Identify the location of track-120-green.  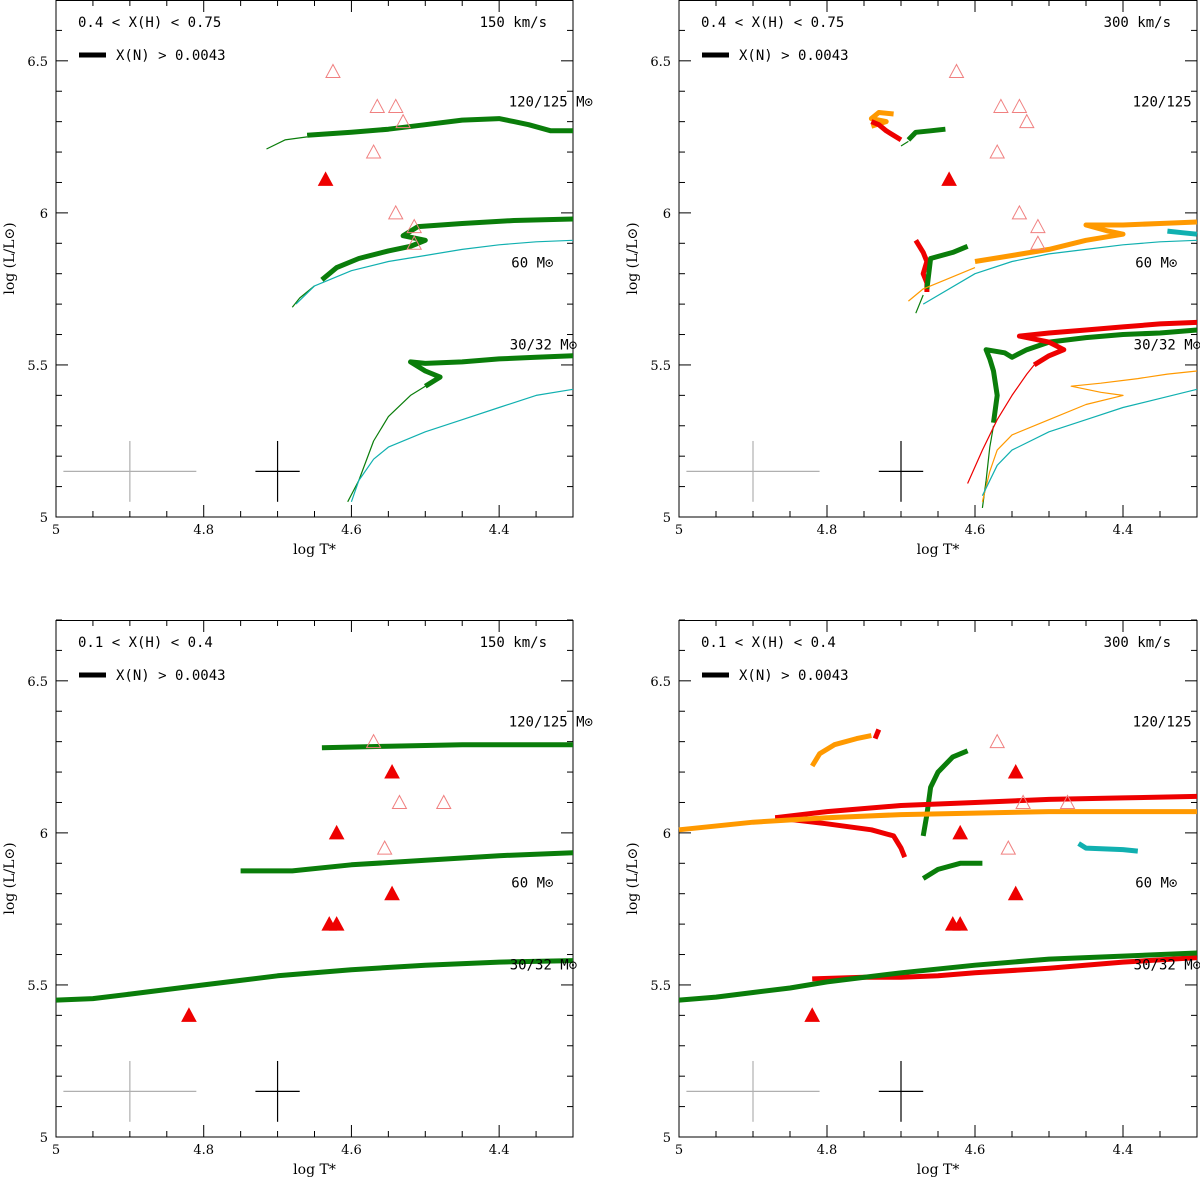
(944, 792).